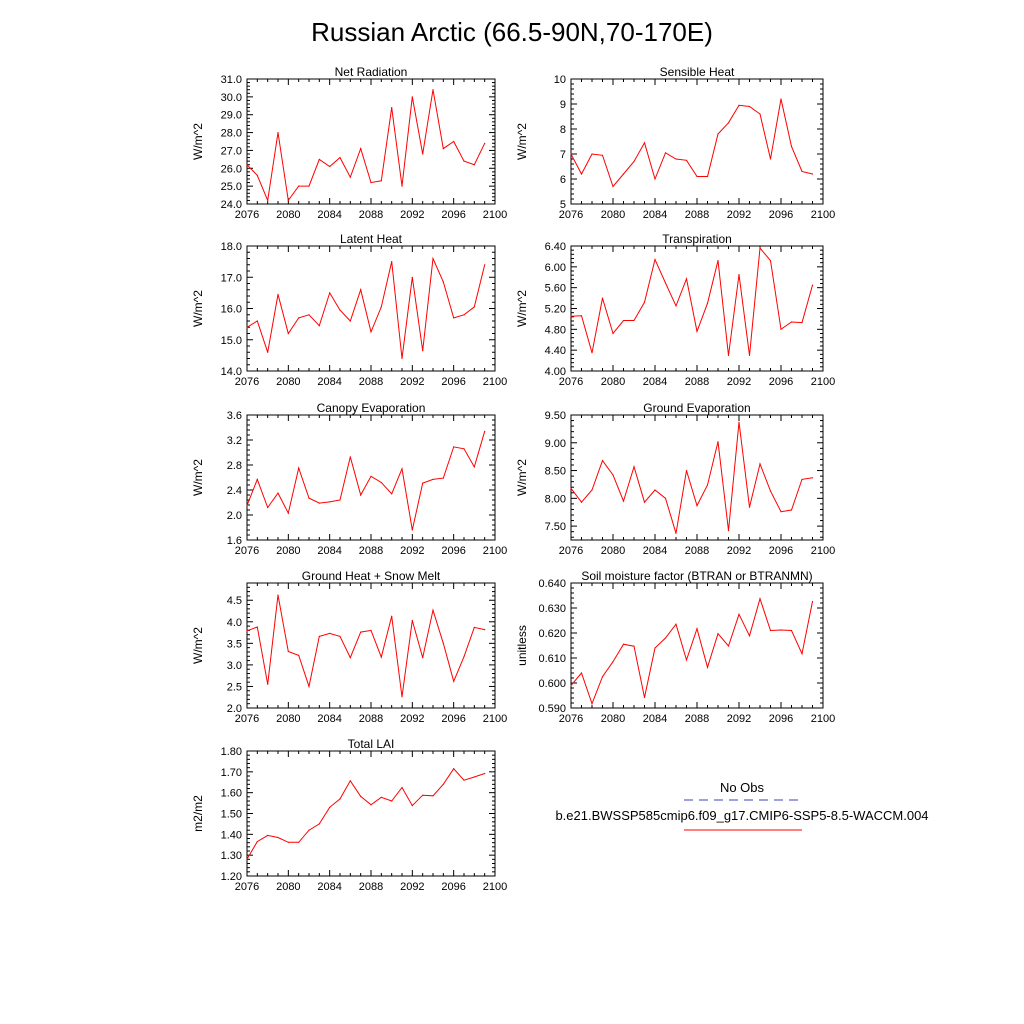 This screenshot has height=1024, width=1024. I want to click on y-tick-label: 0.590, so click(552, 709).